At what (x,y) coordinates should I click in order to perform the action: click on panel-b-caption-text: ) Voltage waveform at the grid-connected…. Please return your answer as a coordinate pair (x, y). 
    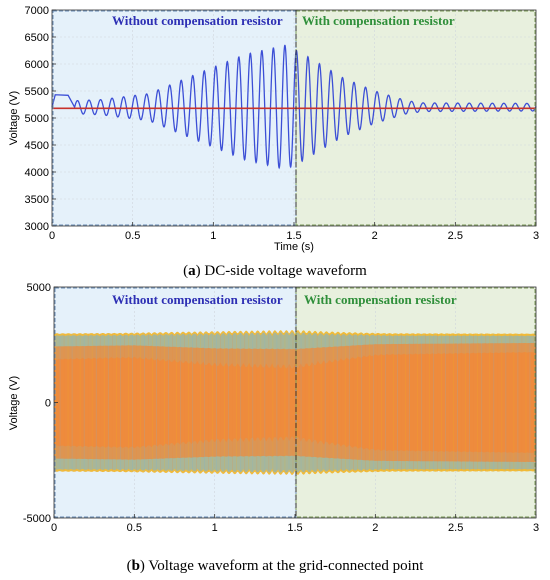
    Looking at the image, I should click on (282, 566).